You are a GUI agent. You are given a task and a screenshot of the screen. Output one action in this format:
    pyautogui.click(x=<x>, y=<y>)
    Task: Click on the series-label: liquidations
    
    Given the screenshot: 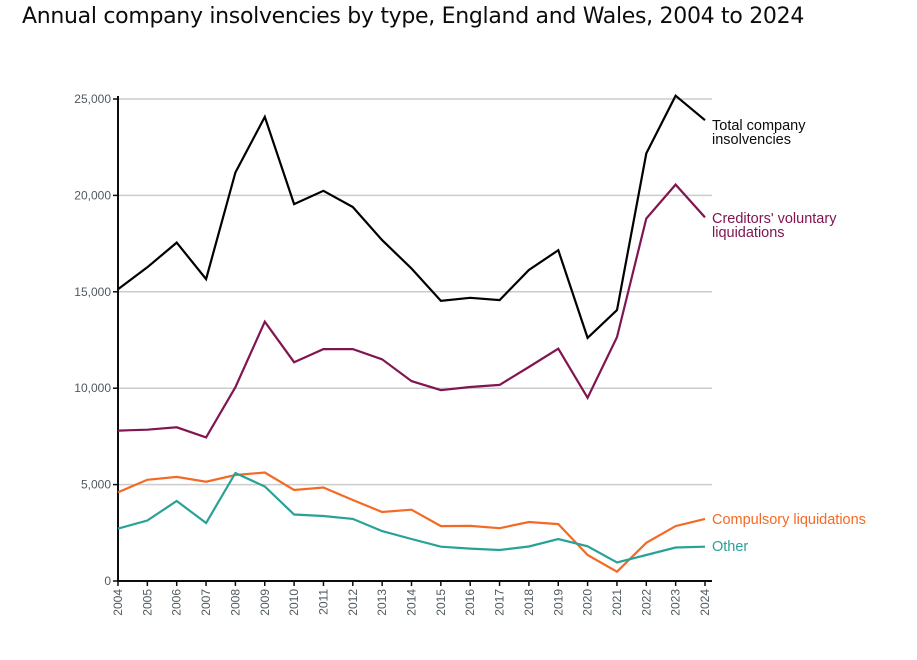 What is the action you would take?
    pyautogui.click(x=748, y=233)
    